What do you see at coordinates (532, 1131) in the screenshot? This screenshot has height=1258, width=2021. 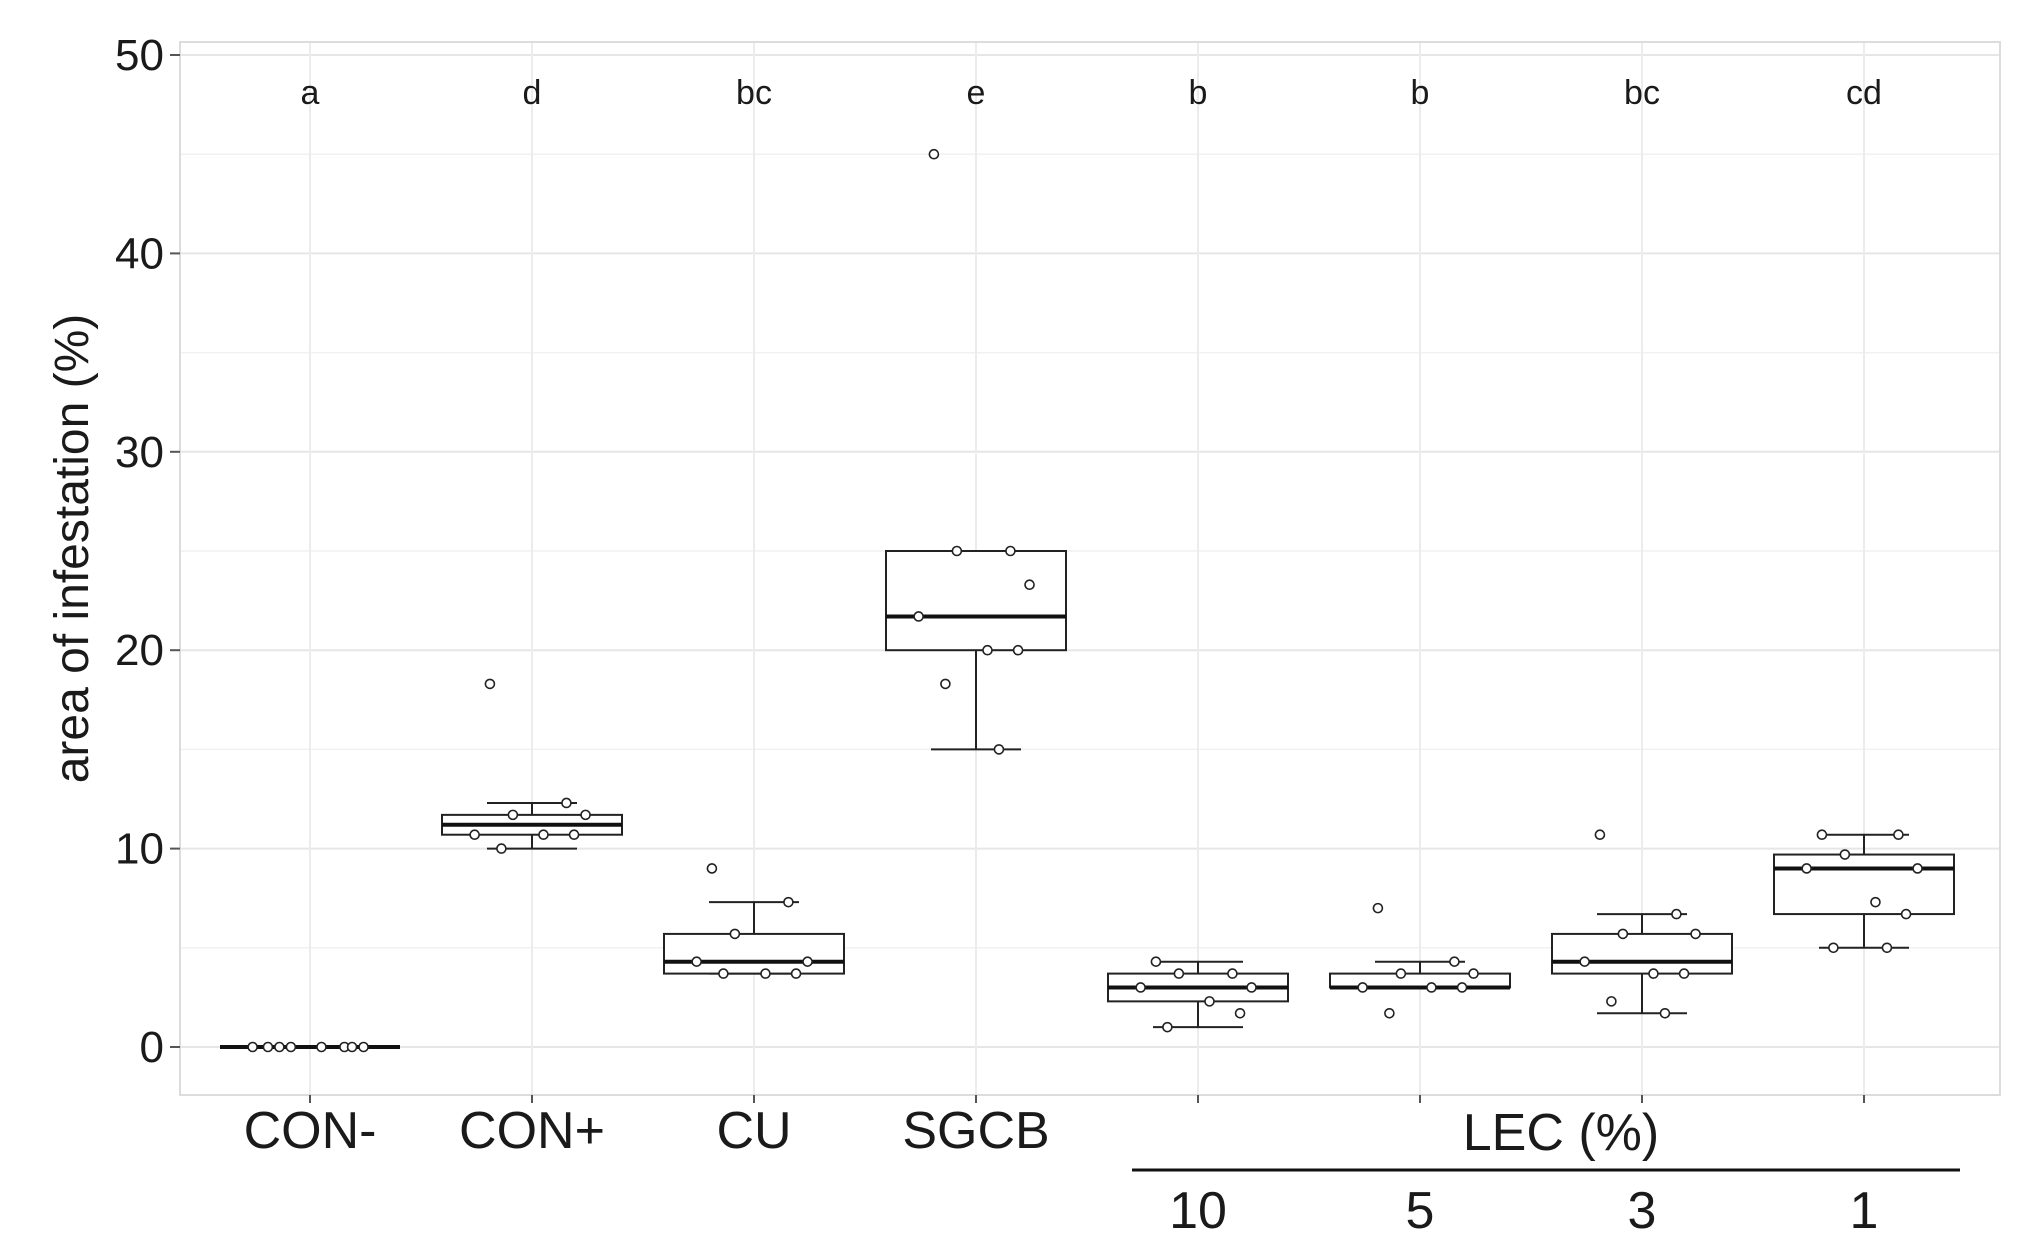 I see `x-tick-label: CON+` at bounding box center [532, 1131].